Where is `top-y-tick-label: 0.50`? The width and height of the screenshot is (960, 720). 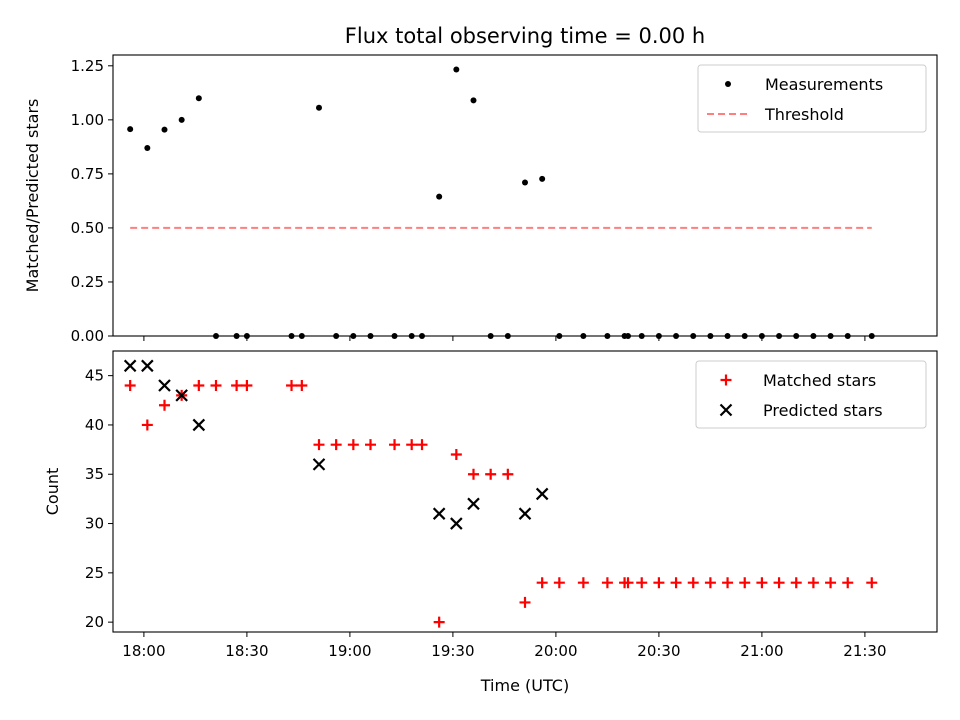
top-y-tick-label: 0.50 is located at coordinates (87, 228).